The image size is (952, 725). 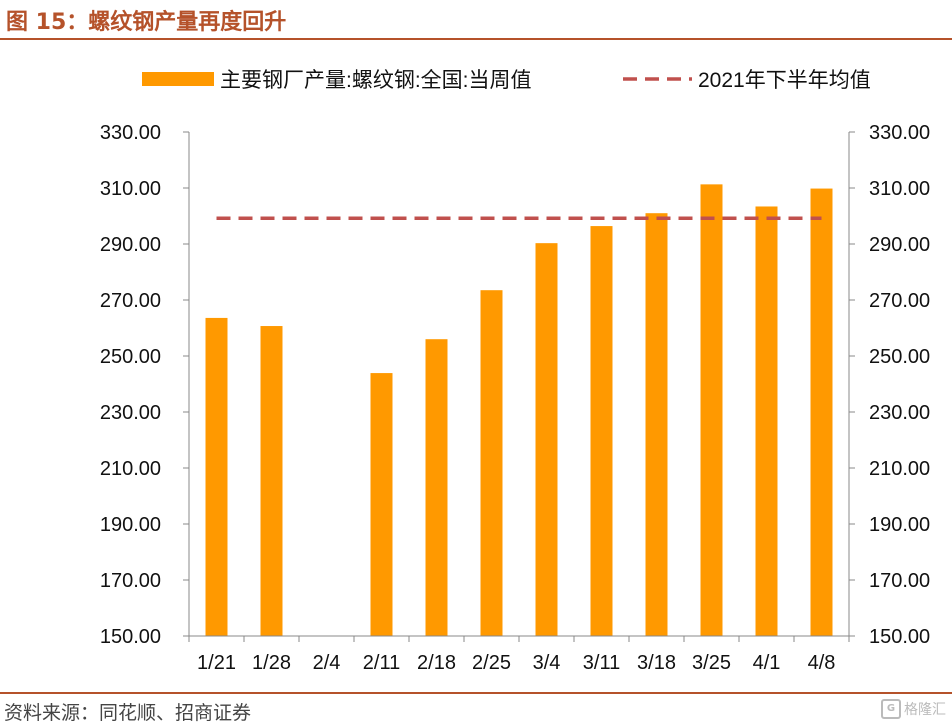 I want to click on x-tick-label: 3/18, so click(x=656, y=663).